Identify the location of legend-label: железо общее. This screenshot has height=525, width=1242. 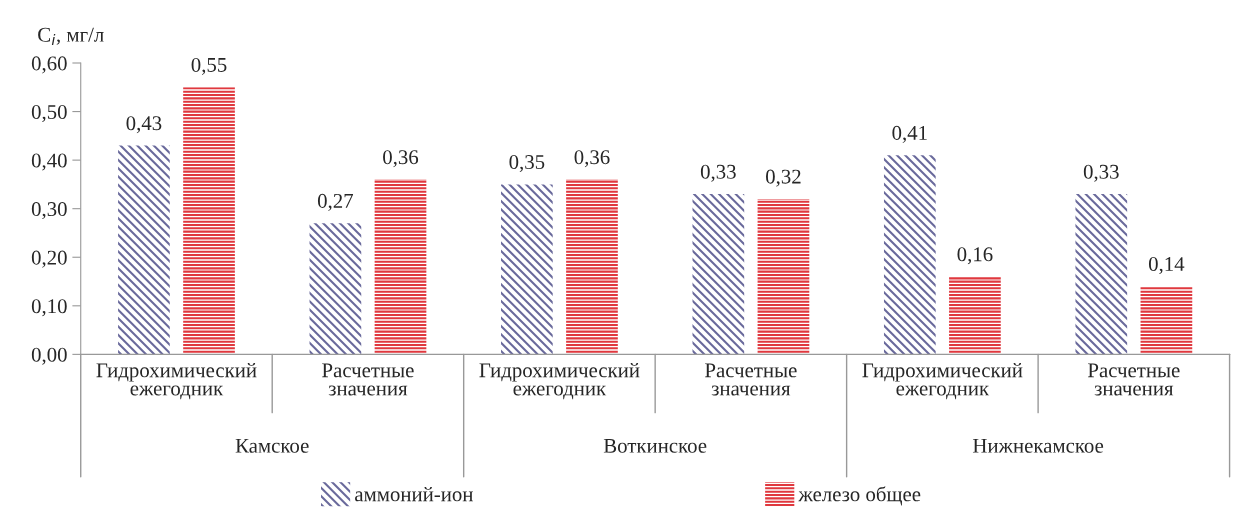
(859, 496).